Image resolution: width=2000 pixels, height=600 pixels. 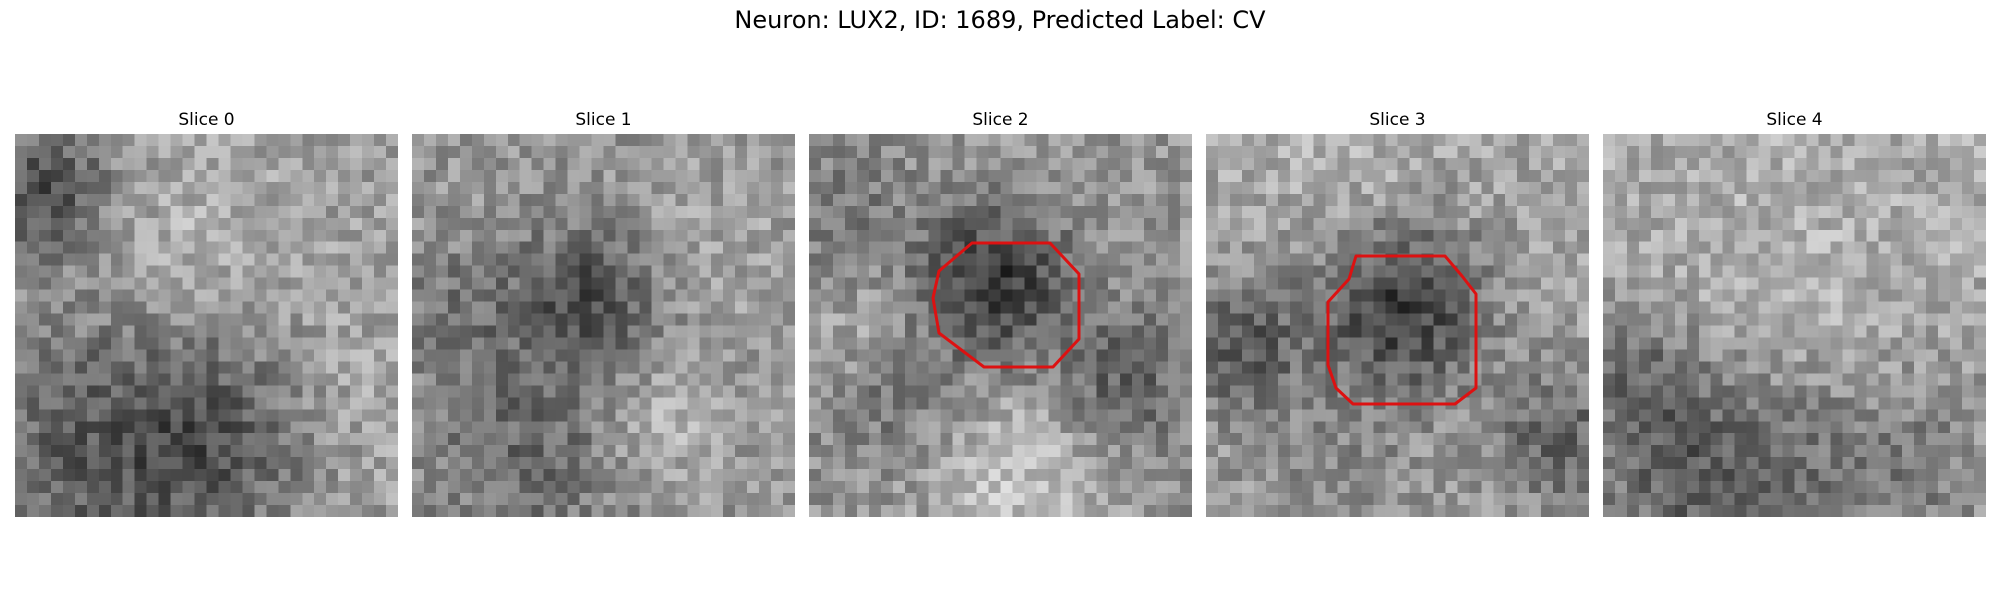 What do you see at coordinates (603, 120) in the screenshot?
I see `slice-title-1: Slice 1` at bounding box center [603, 120].